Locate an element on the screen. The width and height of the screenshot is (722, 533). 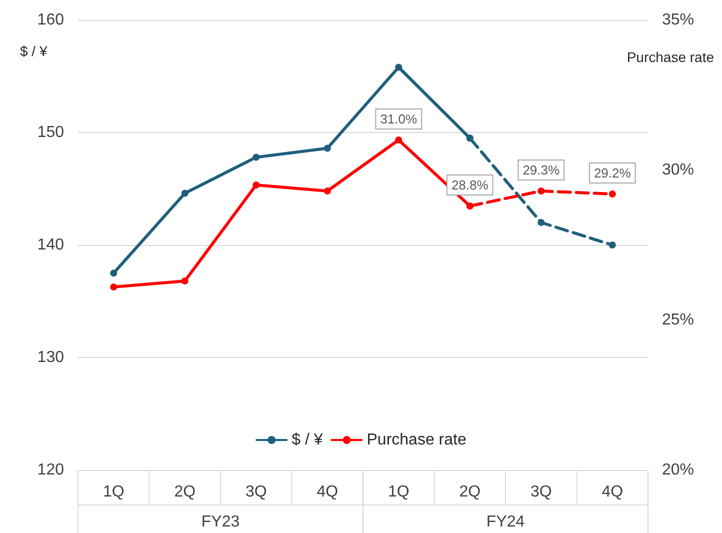
y-tick-label: 120 is located at coordinates (50, 470).